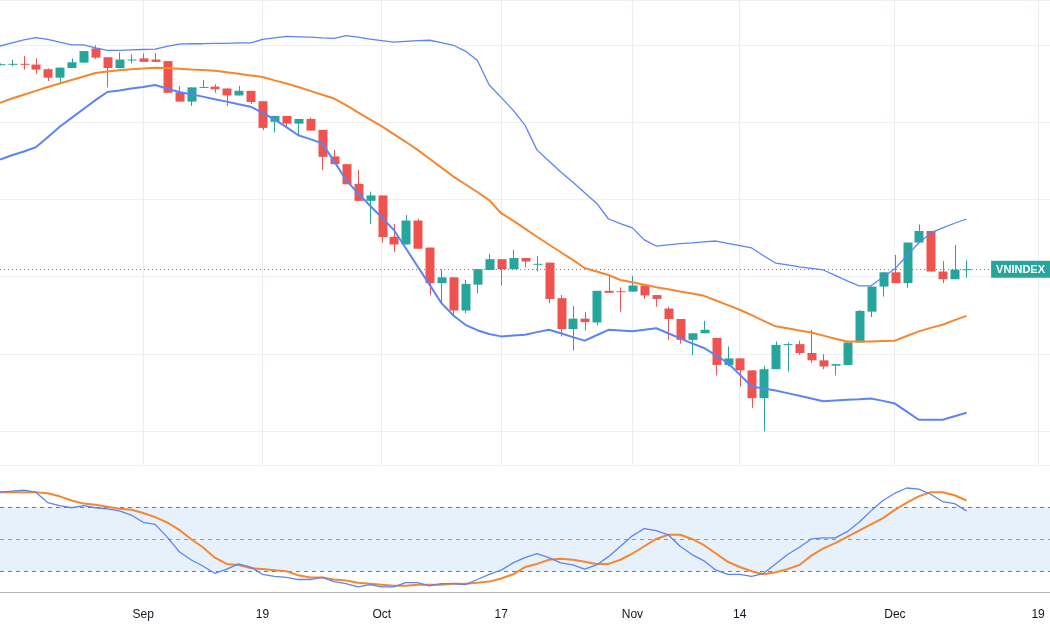 Image resolution: width=1050 pixels, height=630 pixels. What do you see at coordinates (501, 614) in the screenshot?
I see `x-tick-label: 17` at bounding box center [501, 614].